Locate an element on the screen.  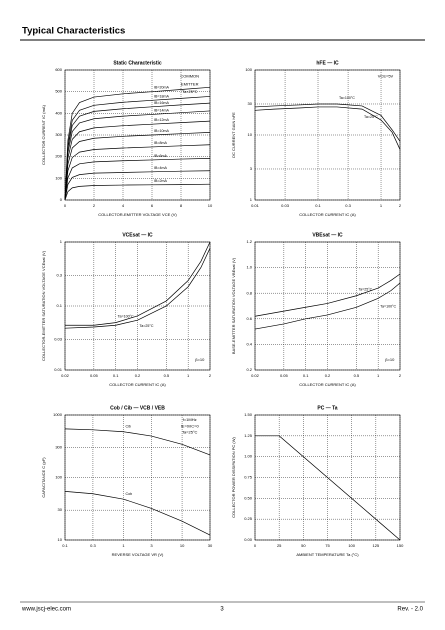
y-tick-label: 0.01 is located at coordinates (58, 369).